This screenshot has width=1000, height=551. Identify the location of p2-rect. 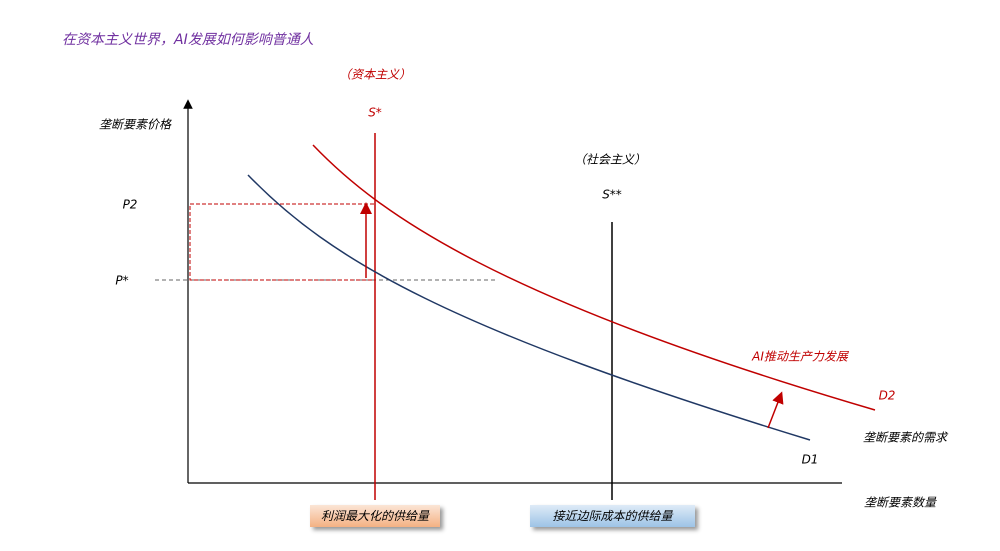
(282, 242).